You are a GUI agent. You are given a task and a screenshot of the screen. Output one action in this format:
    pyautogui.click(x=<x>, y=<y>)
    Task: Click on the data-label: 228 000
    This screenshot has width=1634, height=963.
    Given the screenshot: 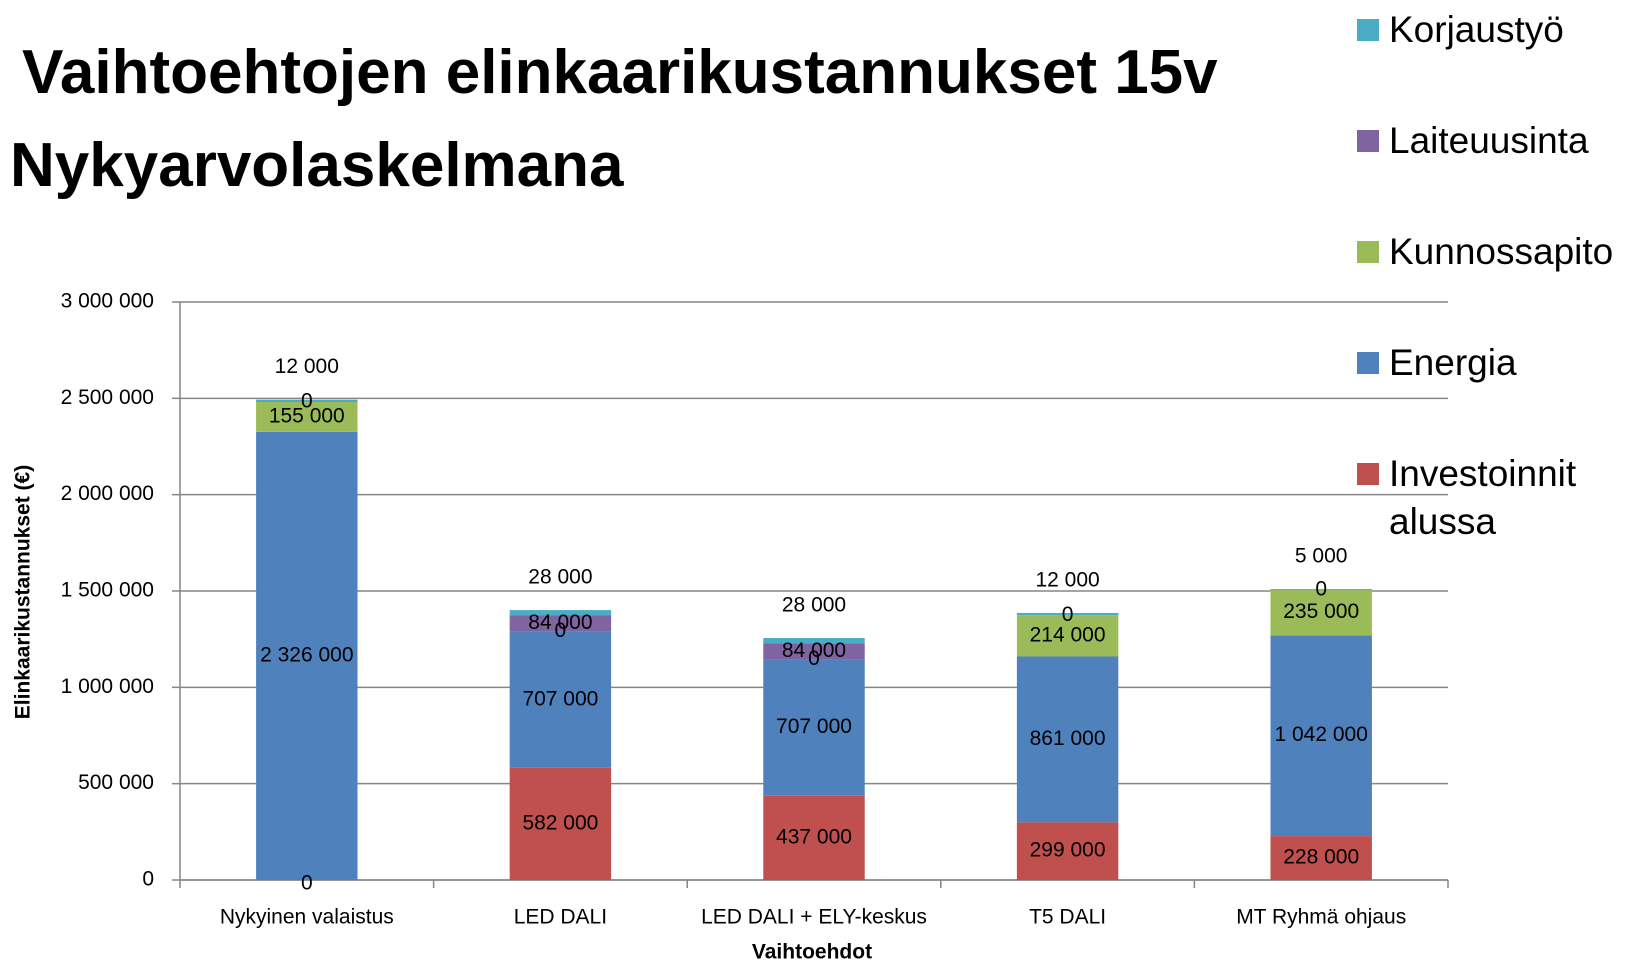 What is the action you would take?
    pyautogui.click(x=1321, y=857)
    